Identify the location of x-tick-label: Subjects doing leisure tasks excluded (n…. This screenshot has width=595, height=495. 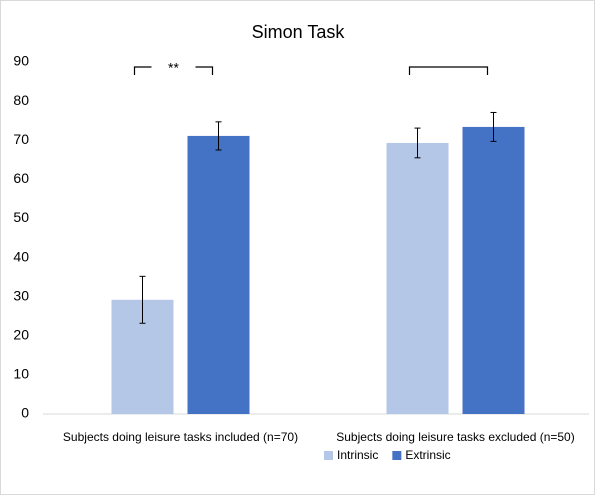
(455, 437).